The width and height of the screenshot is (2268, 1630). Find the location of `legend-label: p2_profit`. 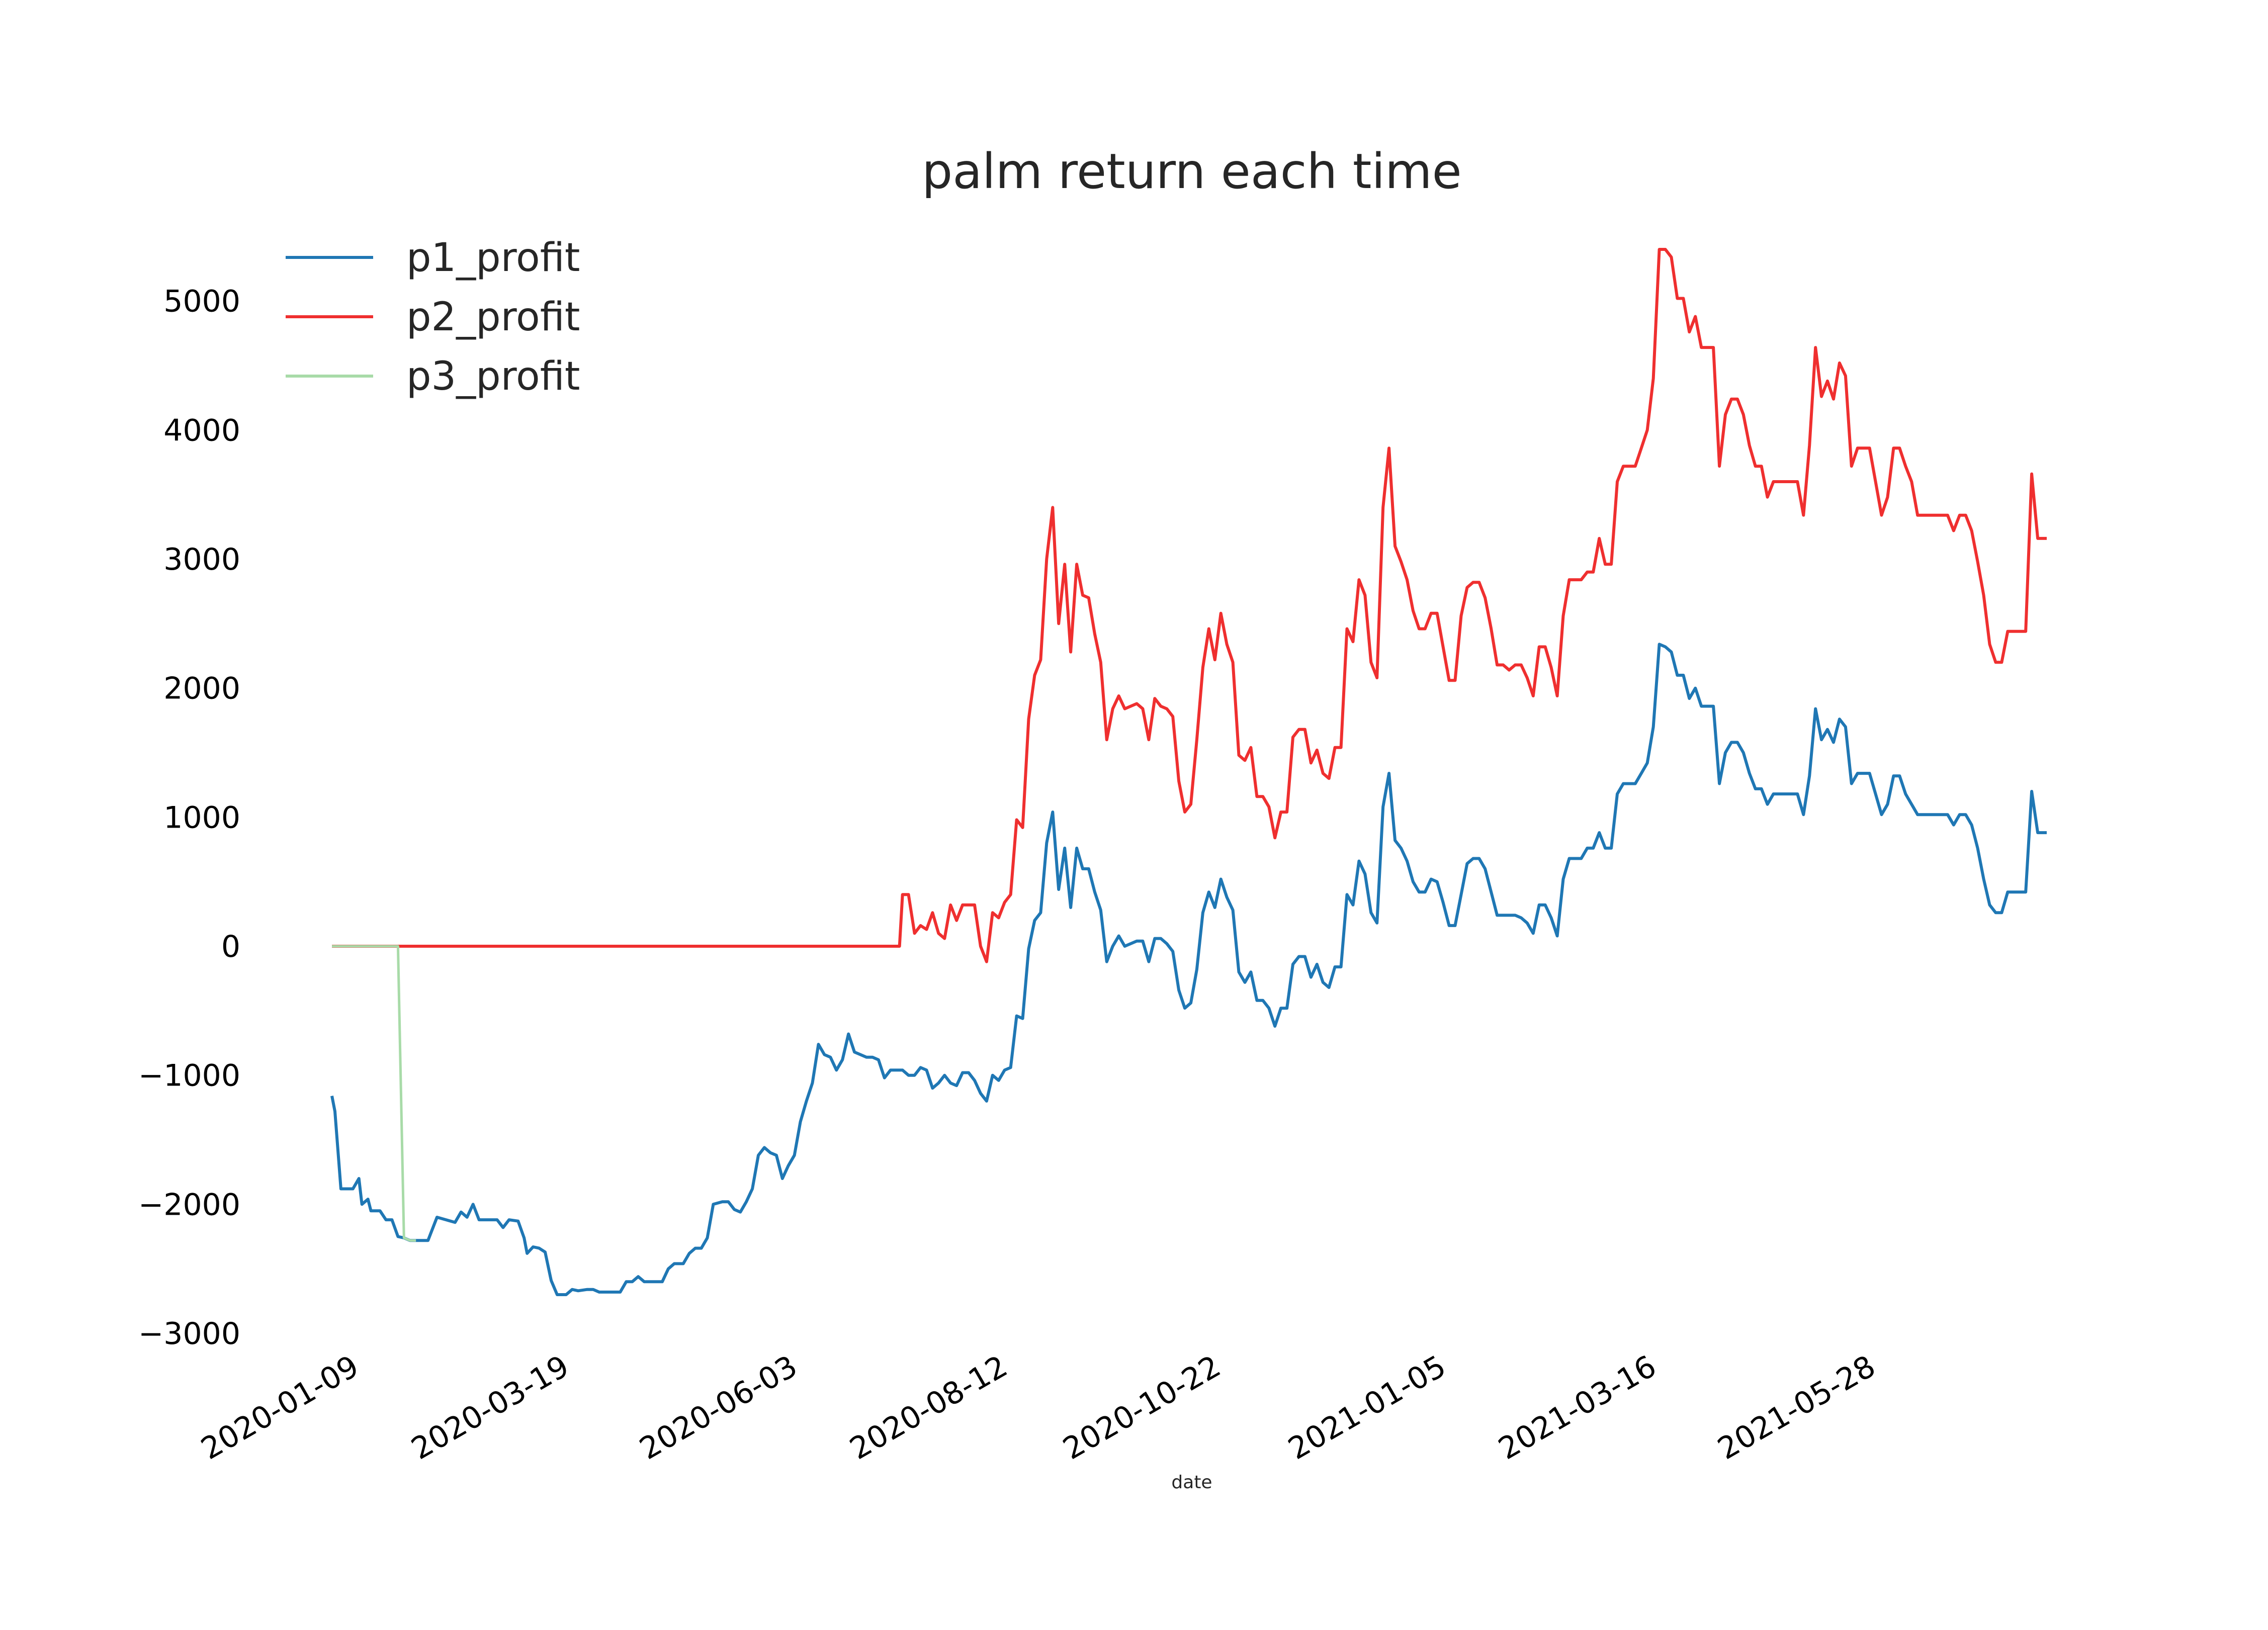

legend-label: p2_profit is located at coordinates (493, 317).